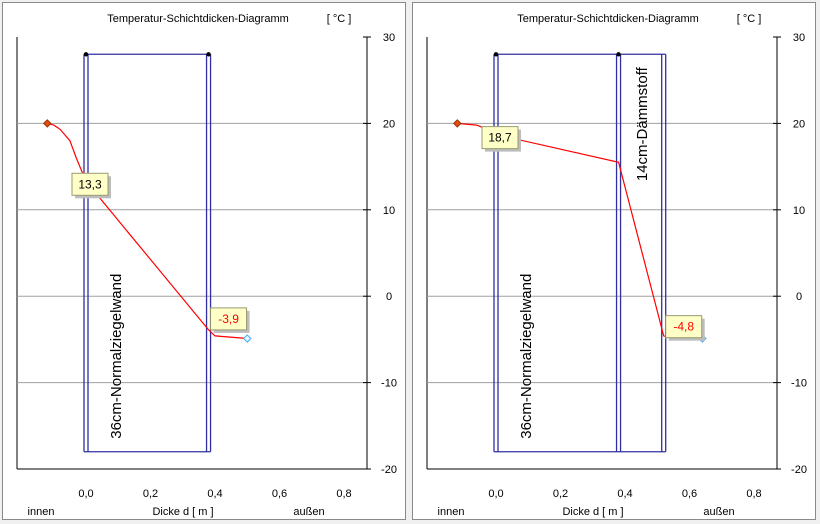  I want to click on callout-label: 18,7, so click(500, 138).